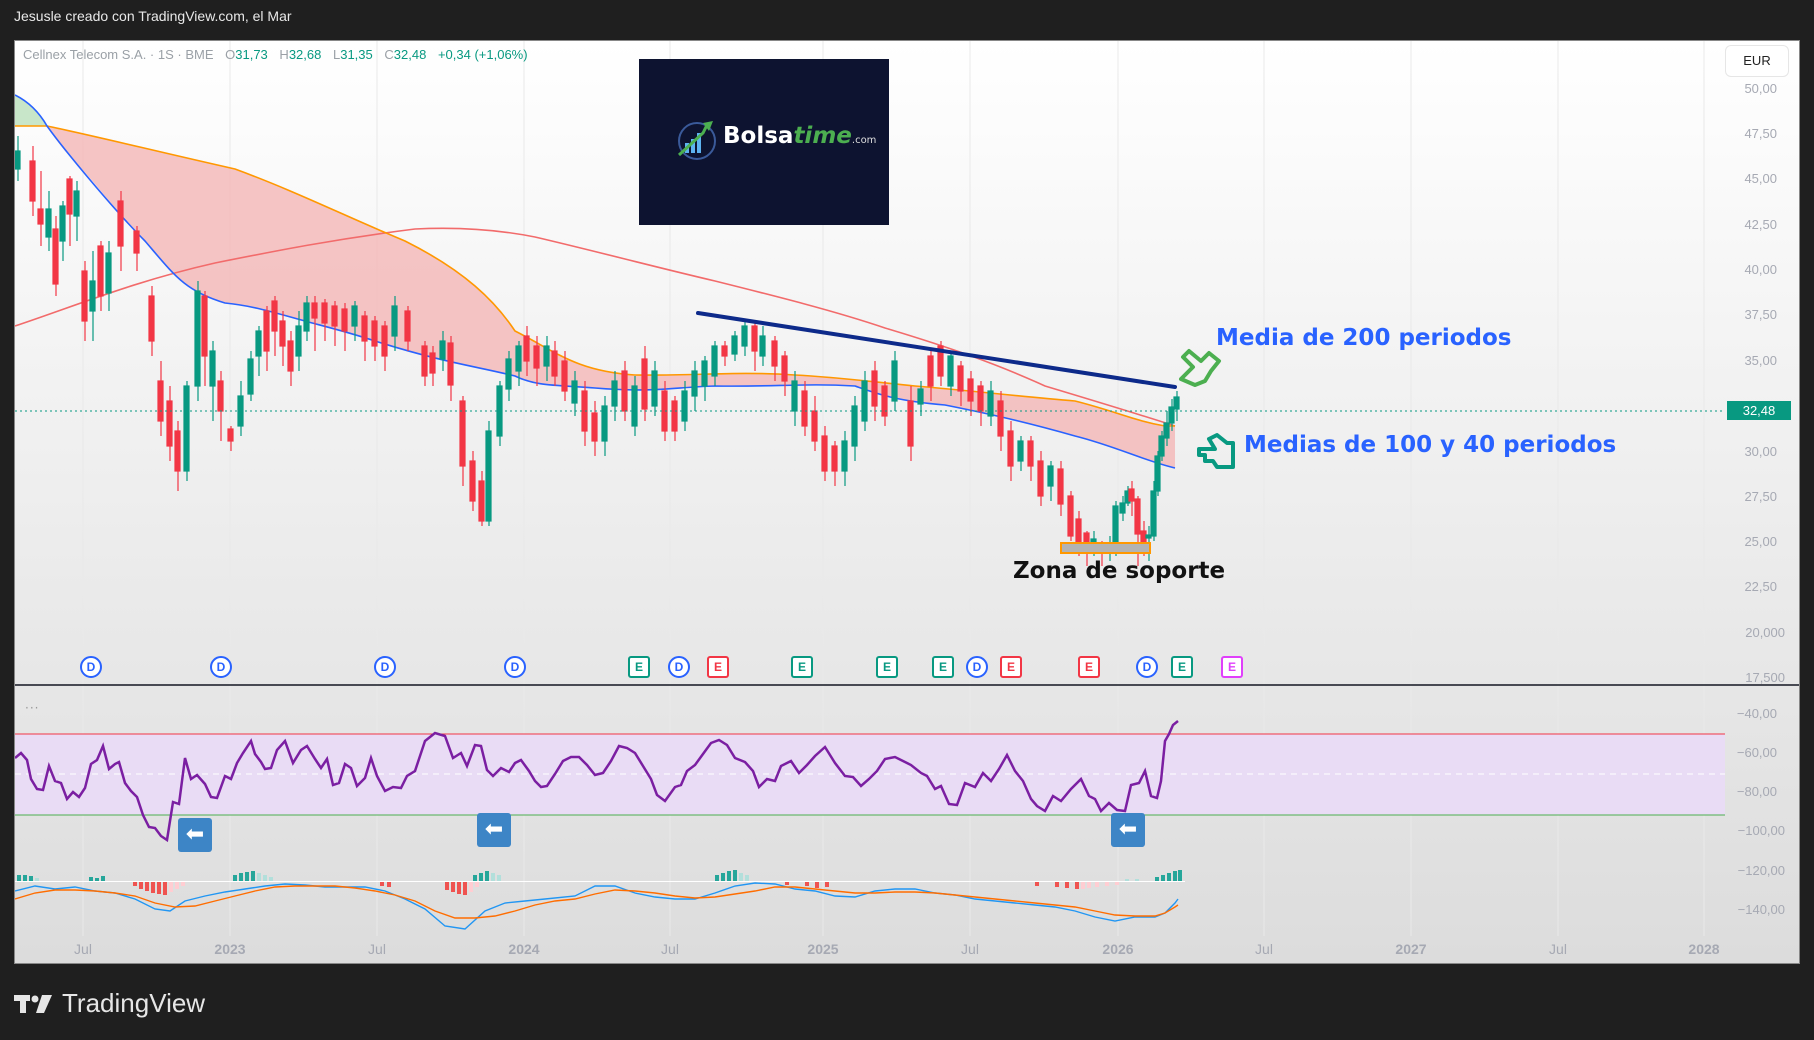 The image size is (1814, 1040). What do you see at coordinates (696, 140) in the screenshot?
I see `chart-growth-icon` at bounding box center [696, 140].